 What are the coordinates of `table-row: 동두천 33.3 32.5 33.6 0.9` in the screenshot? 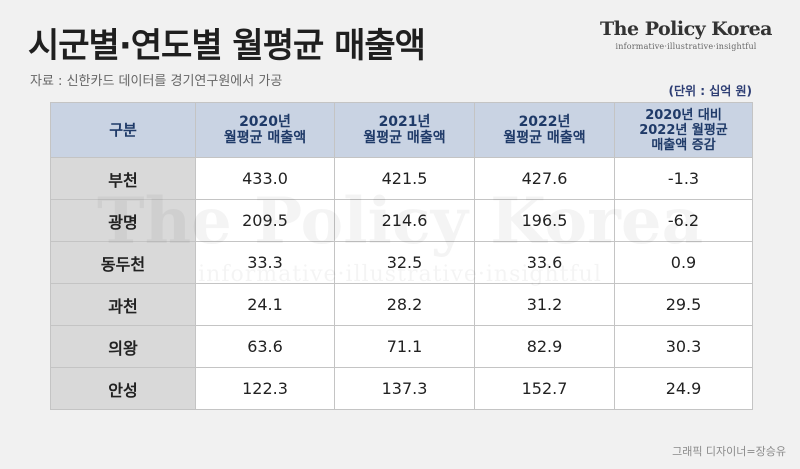 It's located at (401, 262).